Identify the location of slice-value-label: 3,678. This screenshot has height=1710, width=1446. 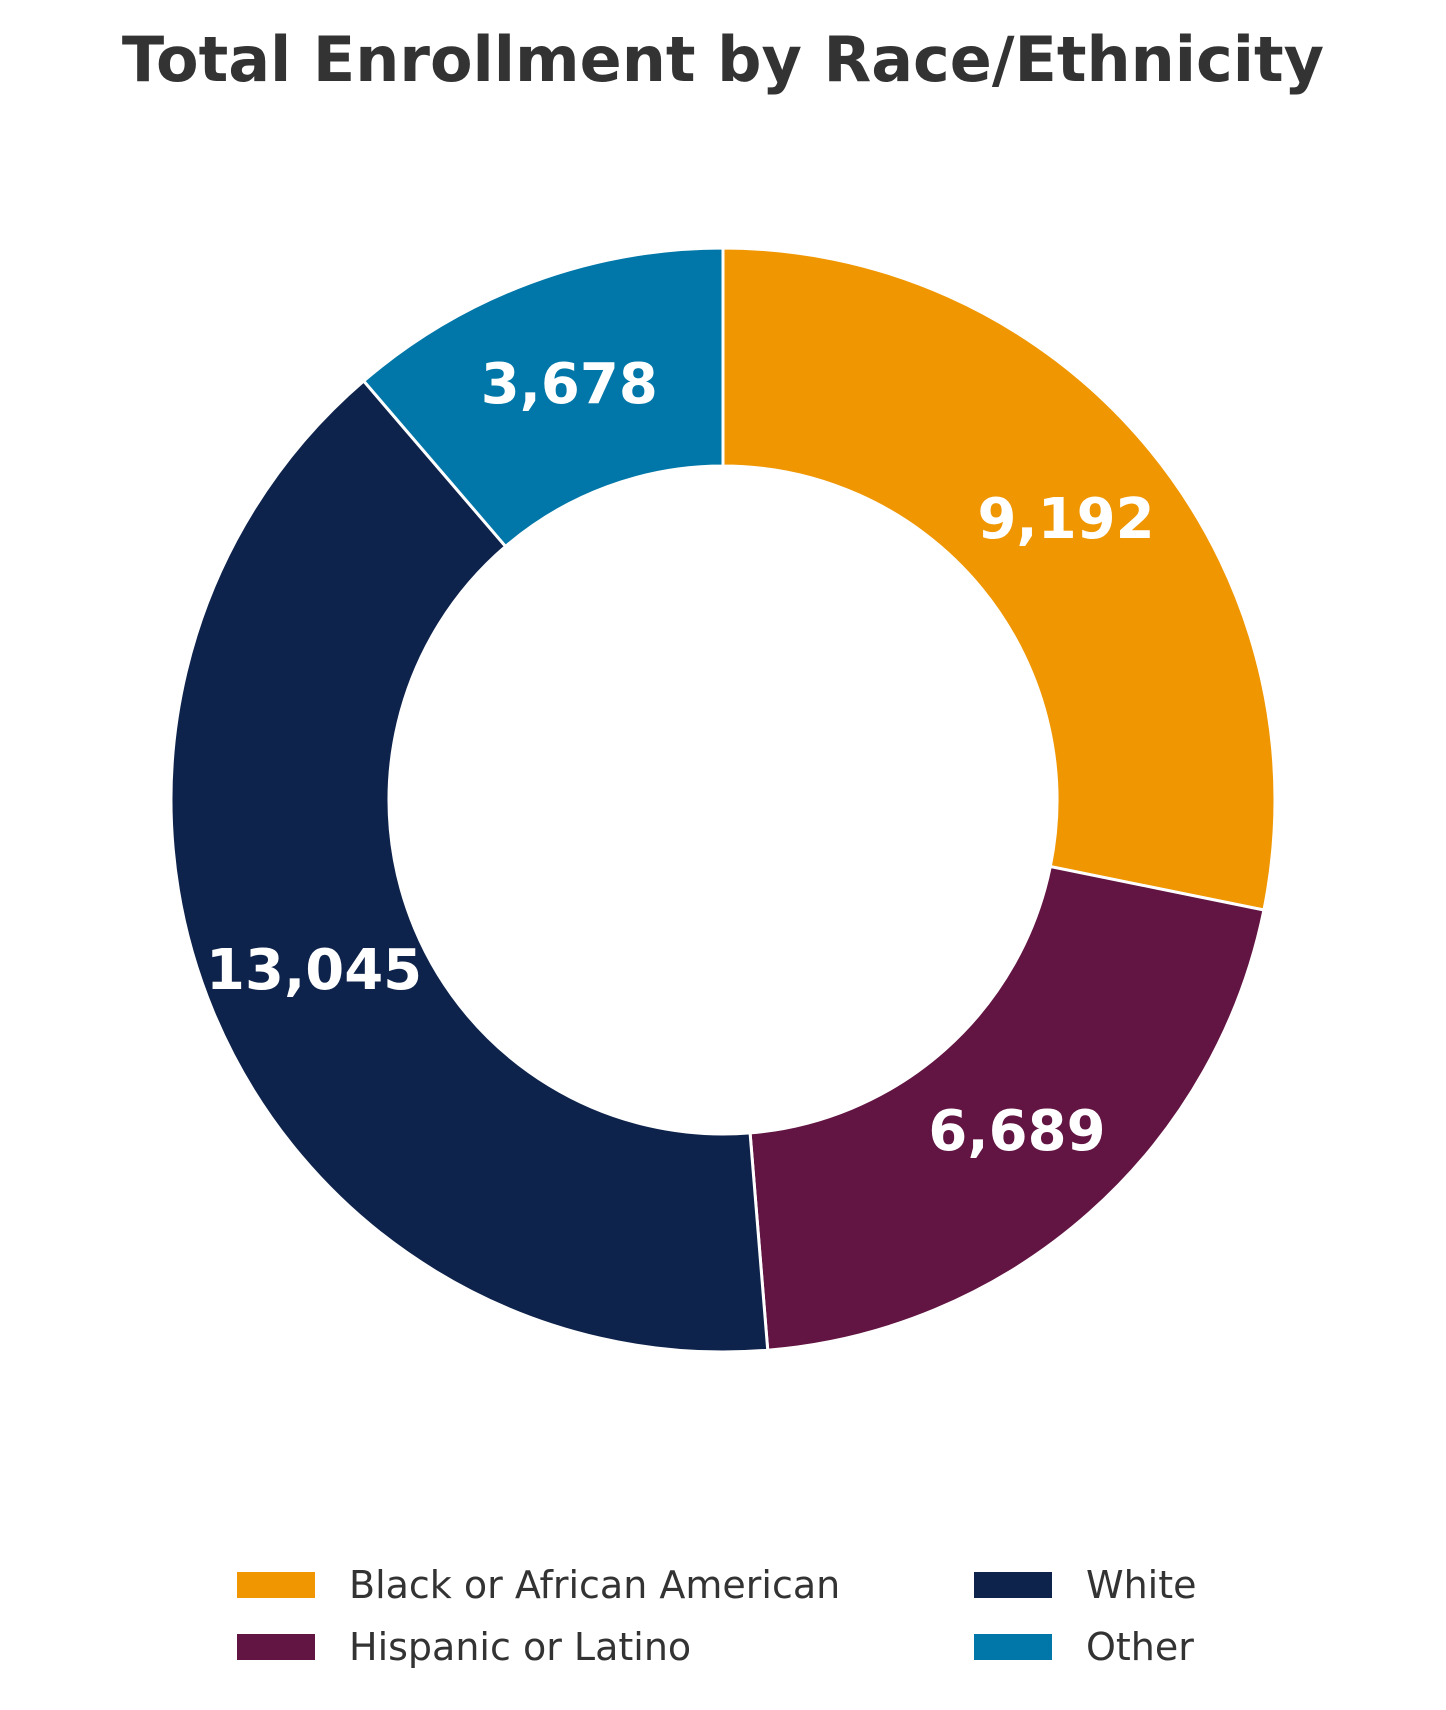
(569, 384).